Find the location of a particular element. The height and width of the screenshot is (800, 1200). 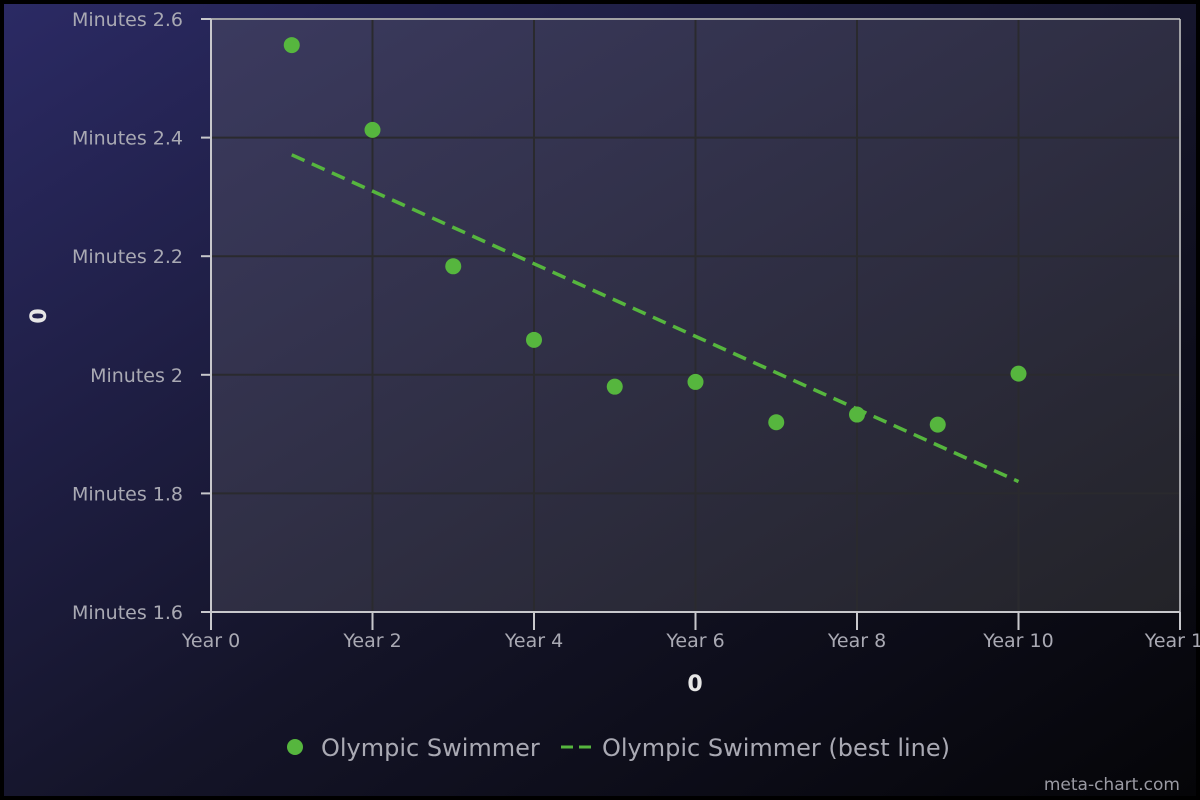

x-tick-label: Year 8 is located at coordinates (856, 641).